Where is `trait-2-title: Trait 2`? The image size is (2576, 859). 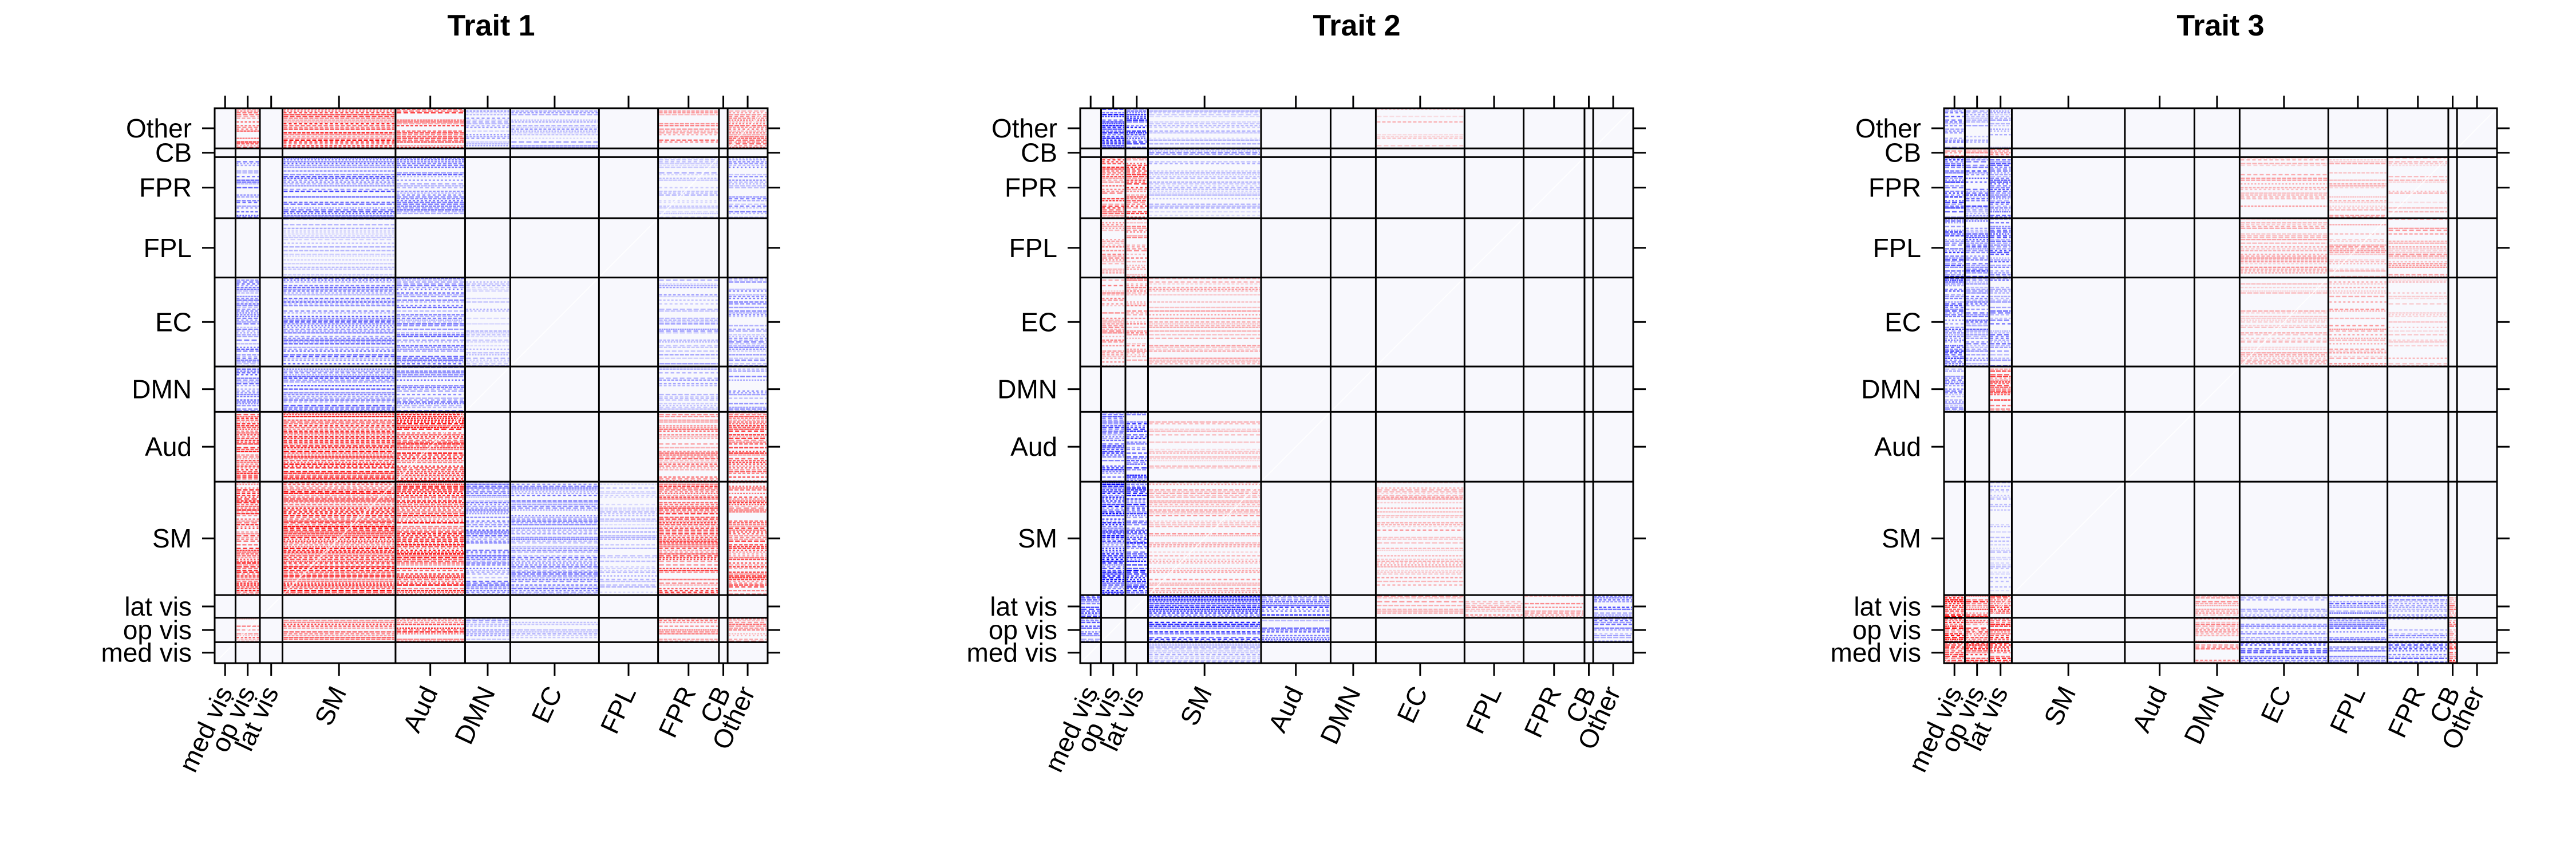 trait-2-title: Trait 2 is located at coordinates (1356, 25).